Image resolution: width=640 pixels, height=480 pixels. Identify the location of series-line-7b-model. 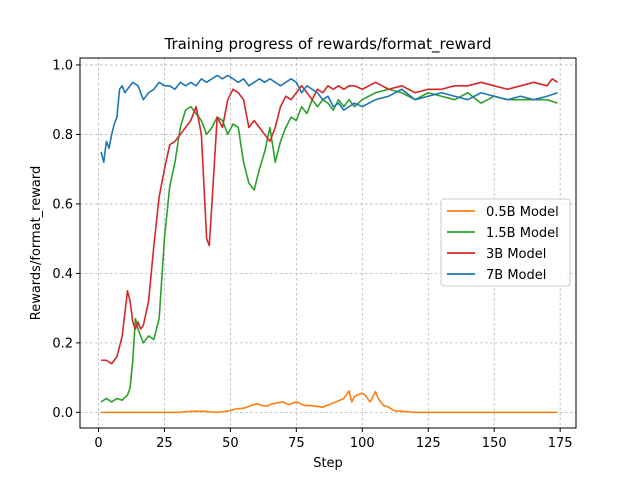
(329, 119).